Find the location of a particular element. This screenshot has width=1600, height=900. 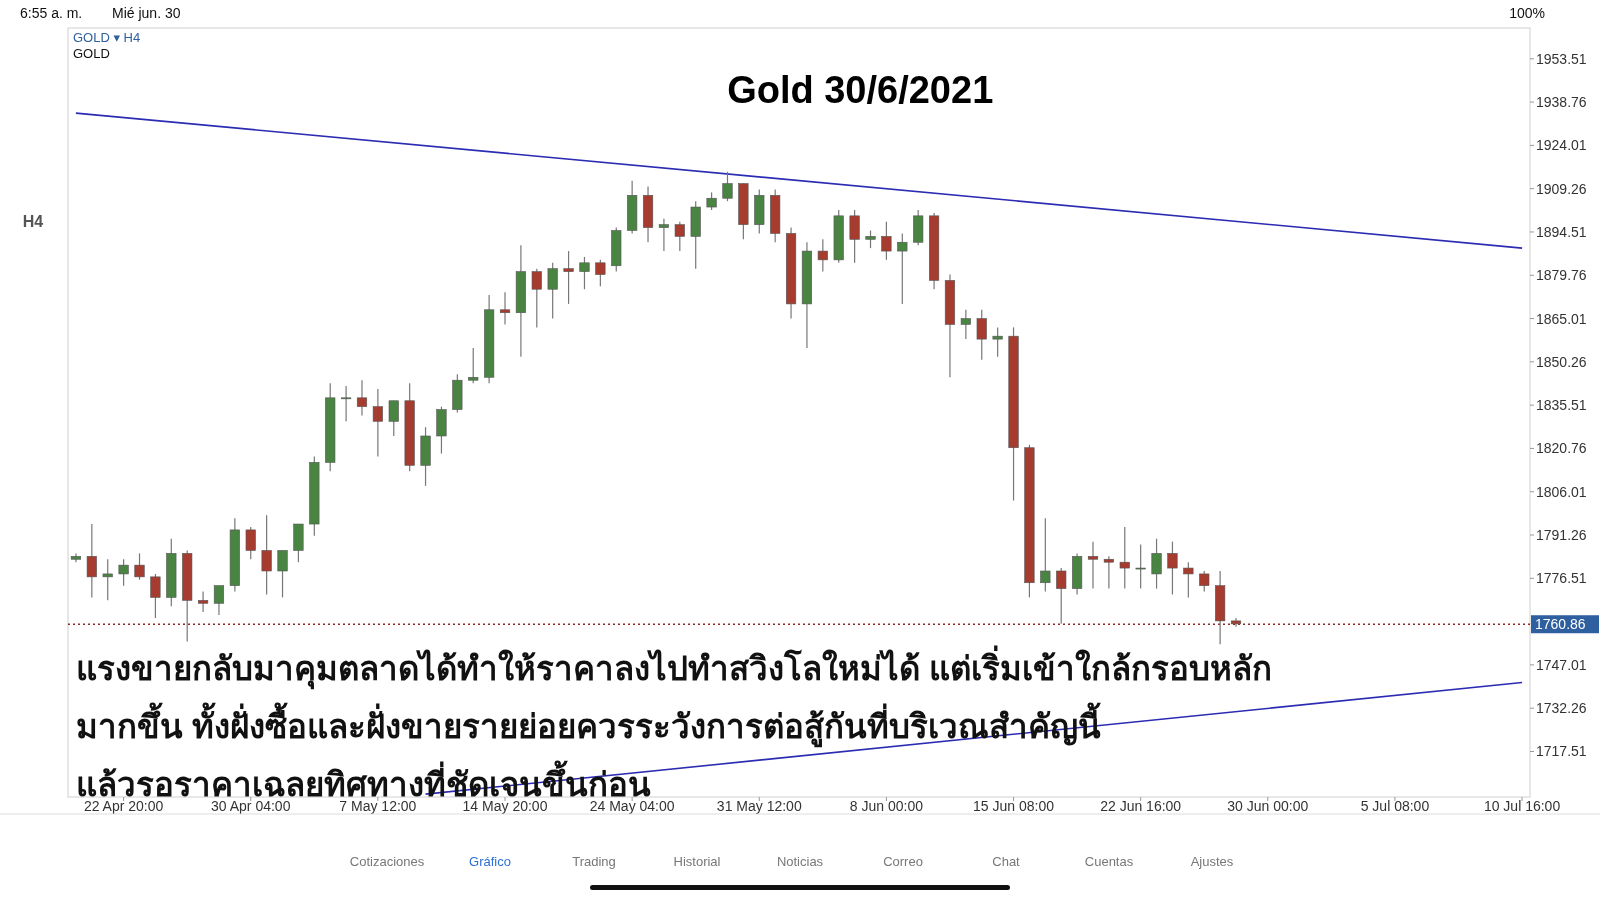

y-tick-label: 1791.26 is located at coordinates (1561, 535).